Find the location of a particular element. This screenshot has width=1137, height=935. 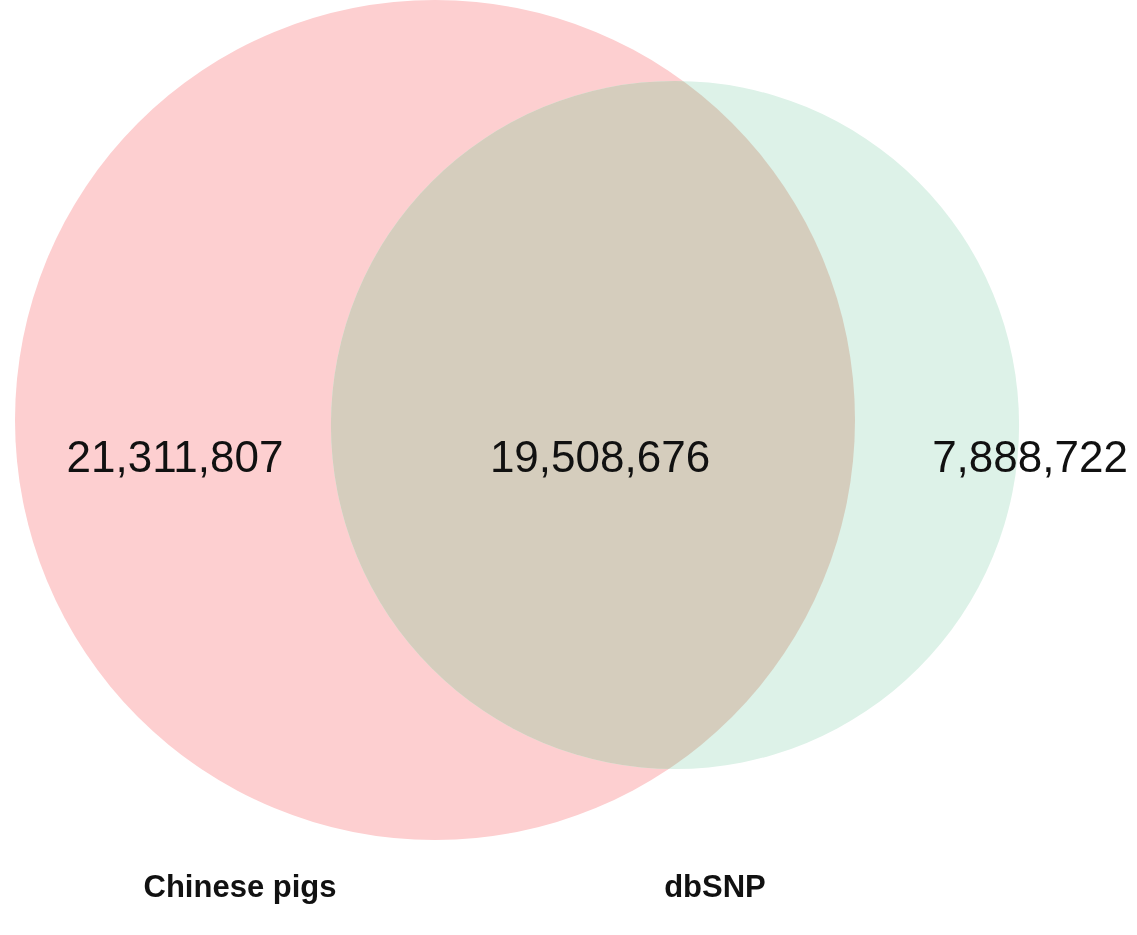

text: dbSNP is located at coordinates (715, 886).